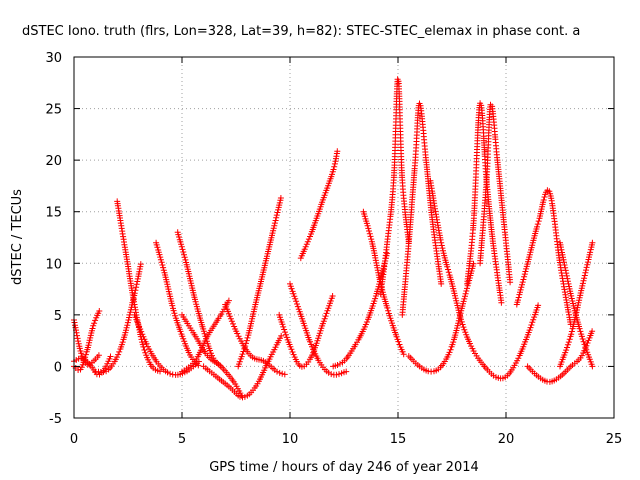 The height and width of the screenshot is (480, 640). I want to click on x-tick-label: 20, so click(506, 439).